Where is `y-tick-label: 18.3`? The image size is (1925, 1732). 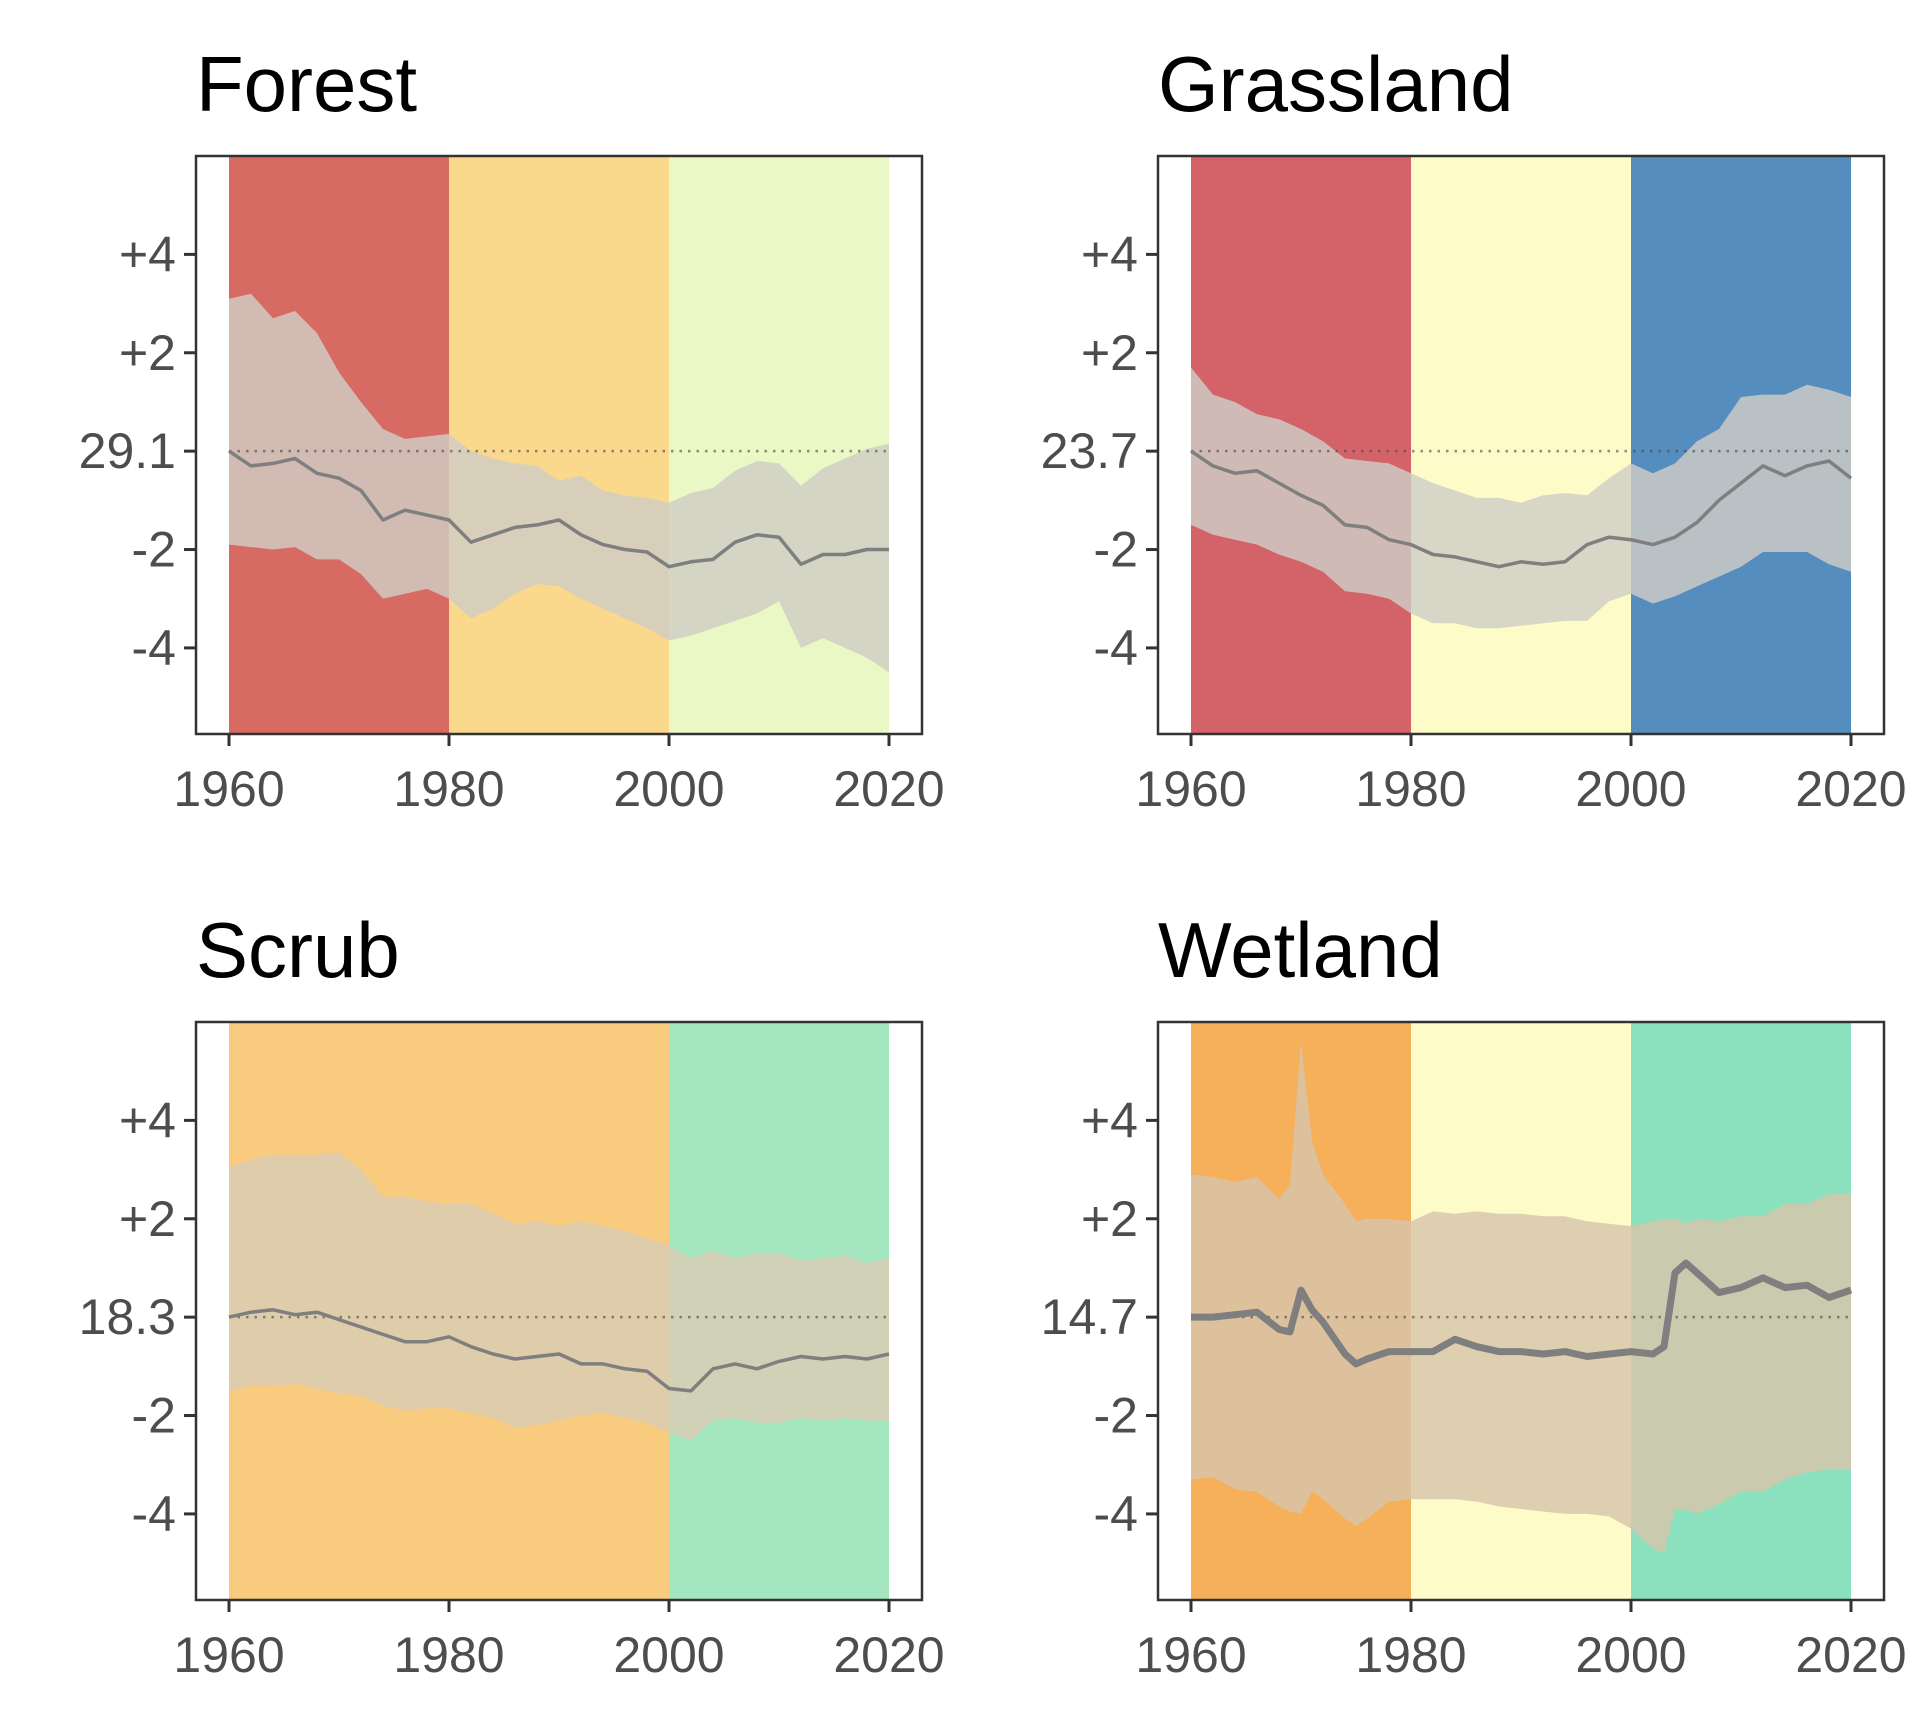 y-tick-label: 18.3 is located at coordinates (127, 1317).